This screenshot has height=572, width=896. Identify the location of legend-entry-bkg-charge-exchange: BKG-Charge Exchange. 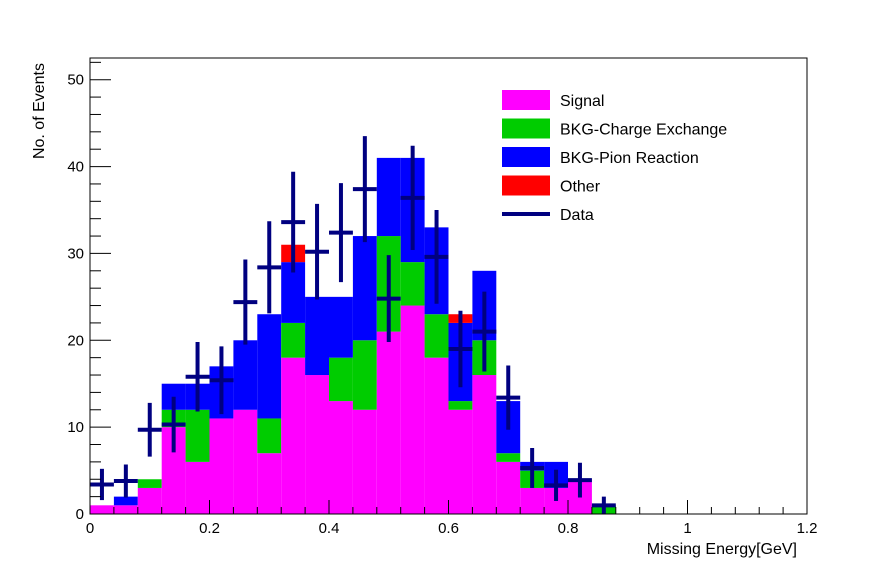
(614, 128).